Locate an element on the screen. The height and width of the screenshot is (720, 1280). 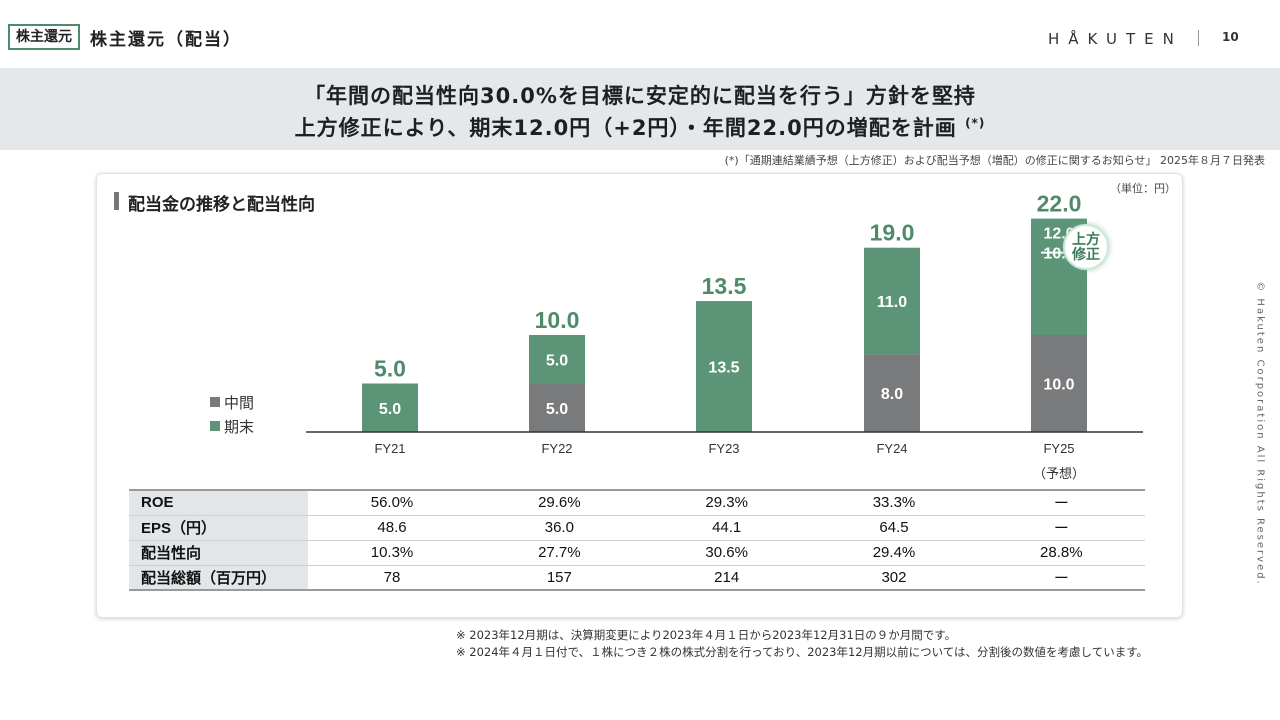
table-cell: 302 is located at coordinates (894, 578).